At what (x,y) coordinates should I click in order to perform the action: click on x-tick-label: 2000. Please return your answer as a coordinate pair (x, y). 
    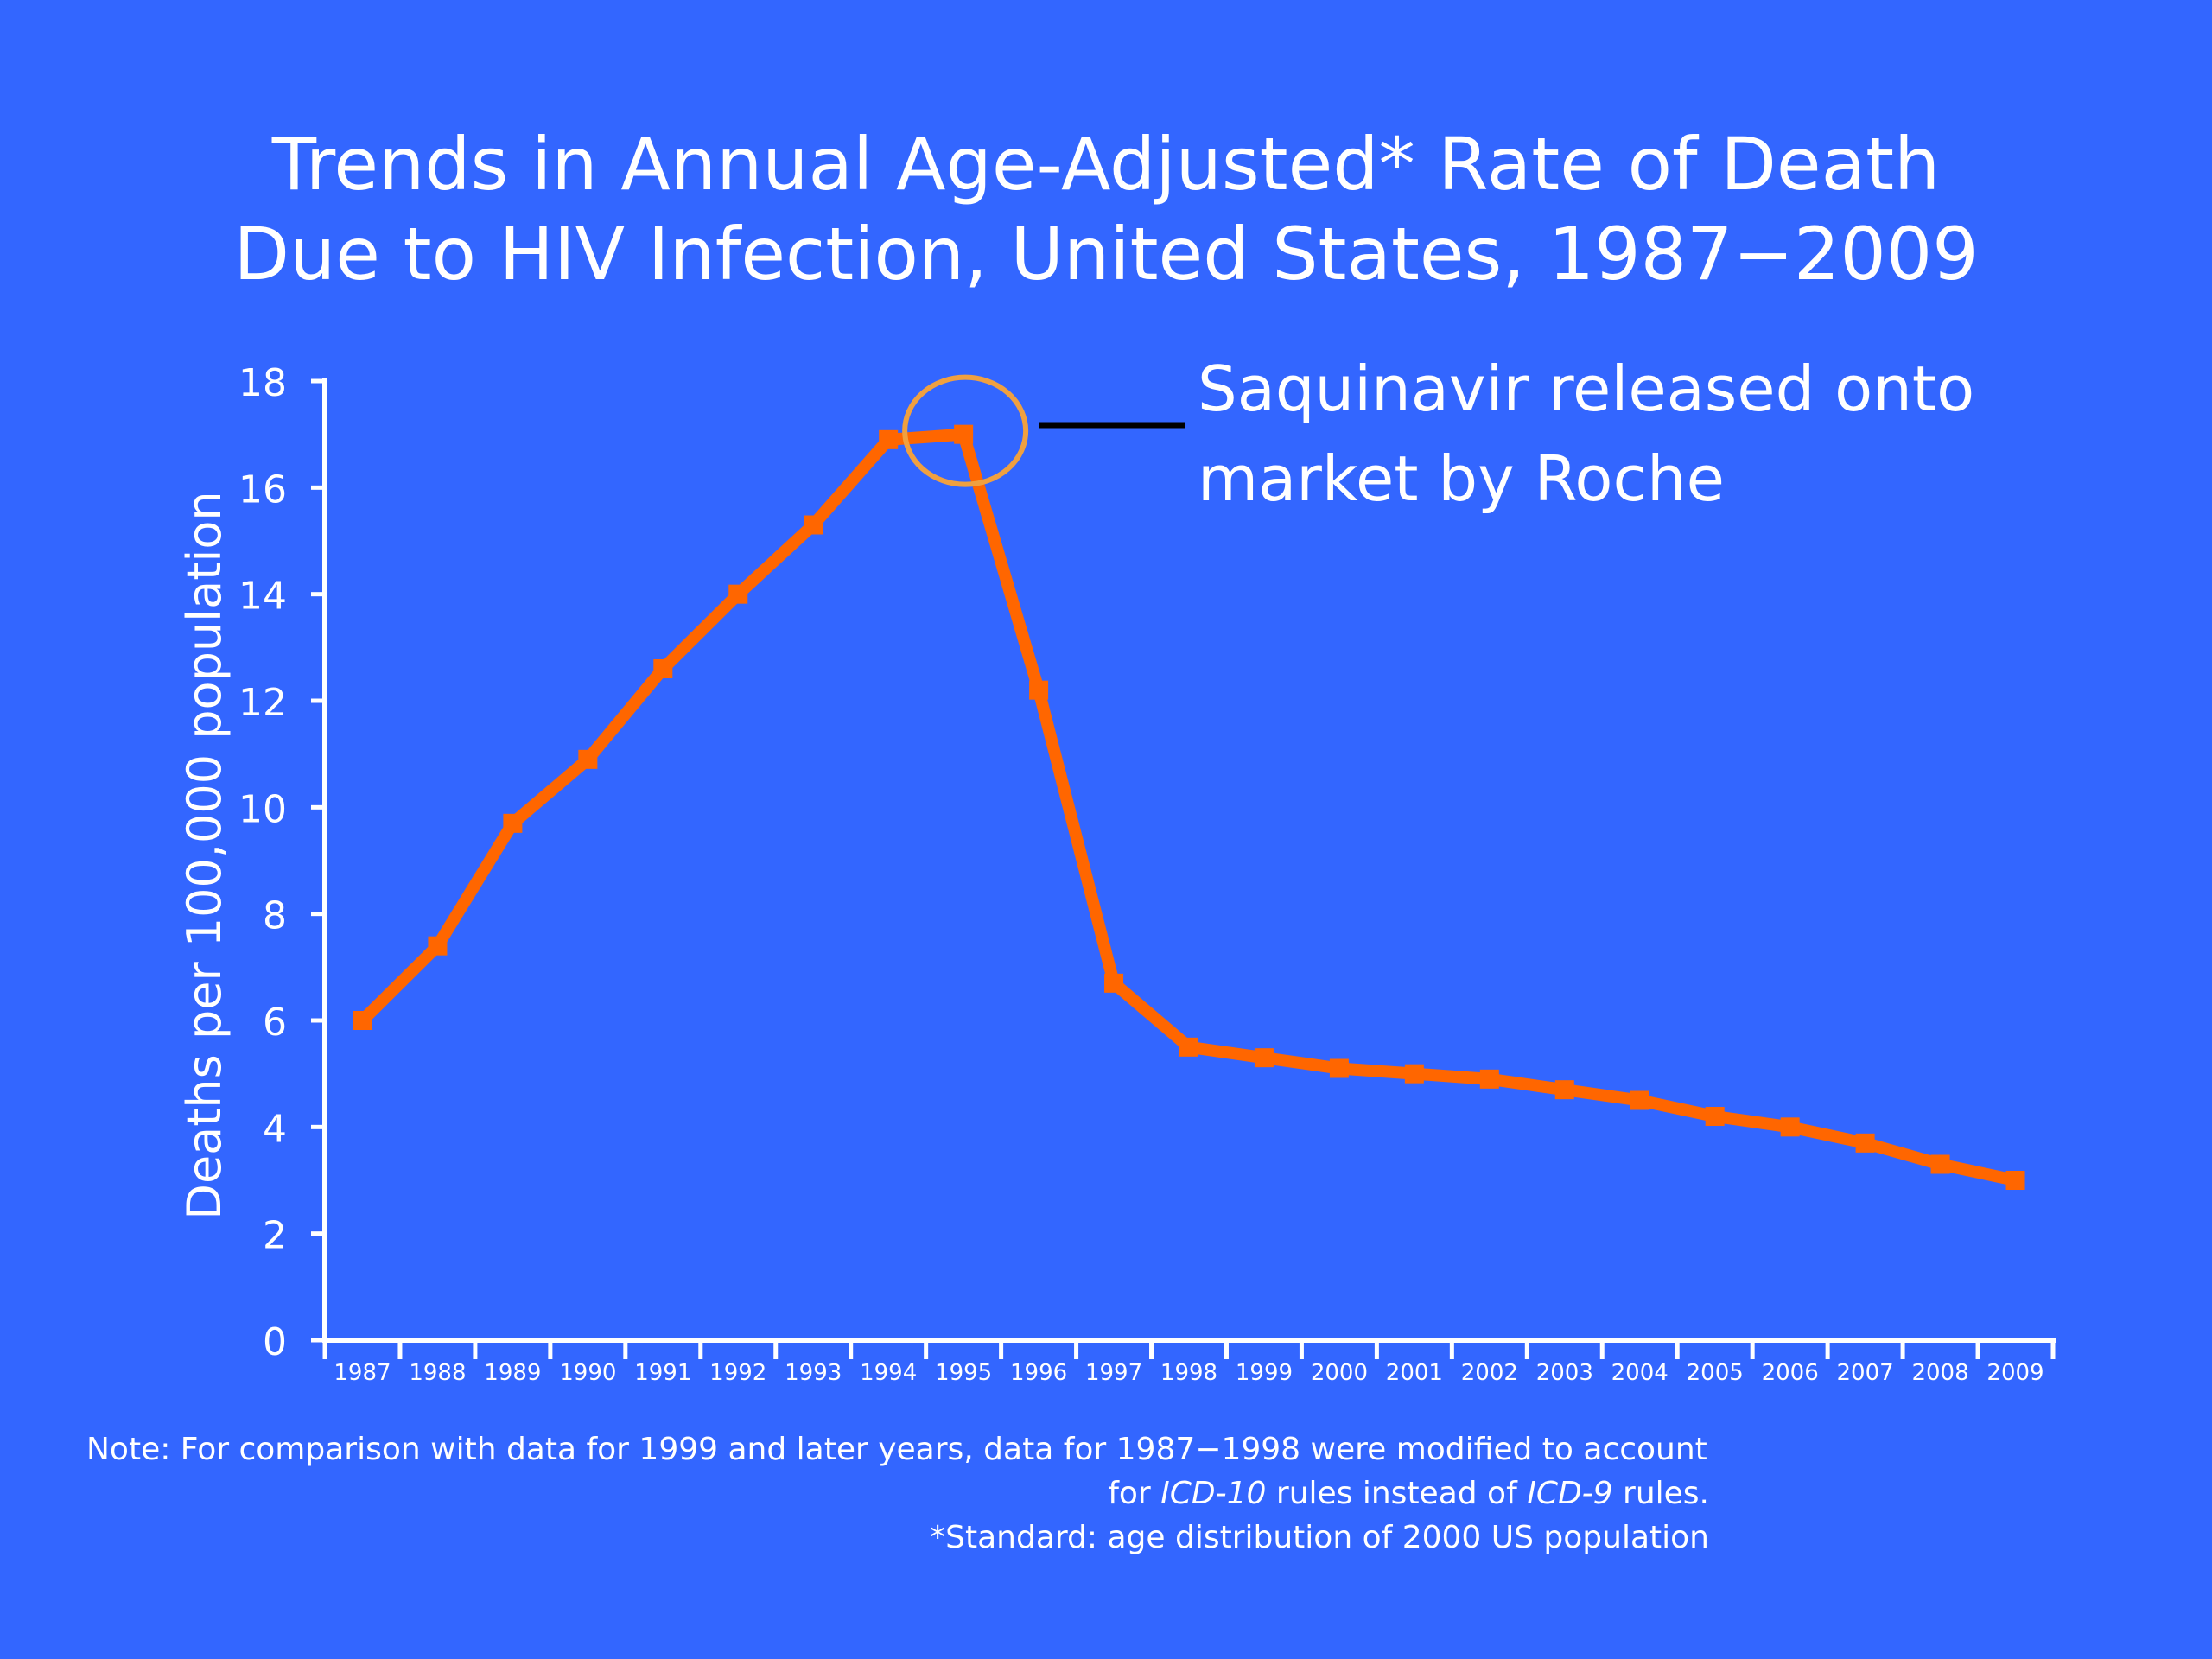
    Looking at the image, I should click on (1339, 1373).